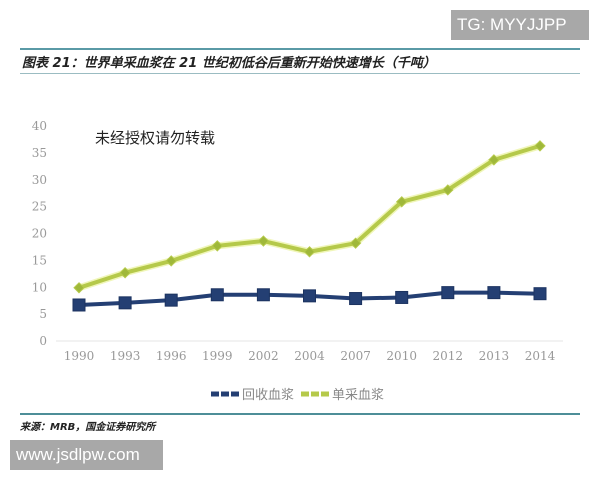  Describe the element at coordinates (268, 395) in the screenshot. I see `legend-label: 回收血浆` at that location.